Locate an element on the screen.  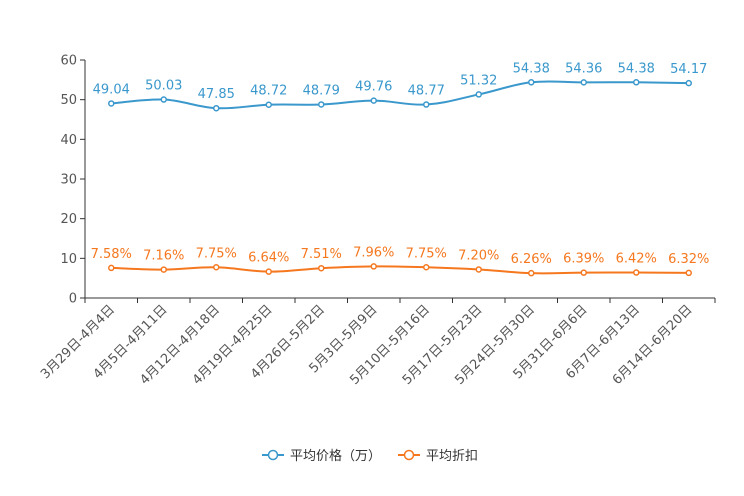
data-label: 50.03 is located at coordinates (163, 86).